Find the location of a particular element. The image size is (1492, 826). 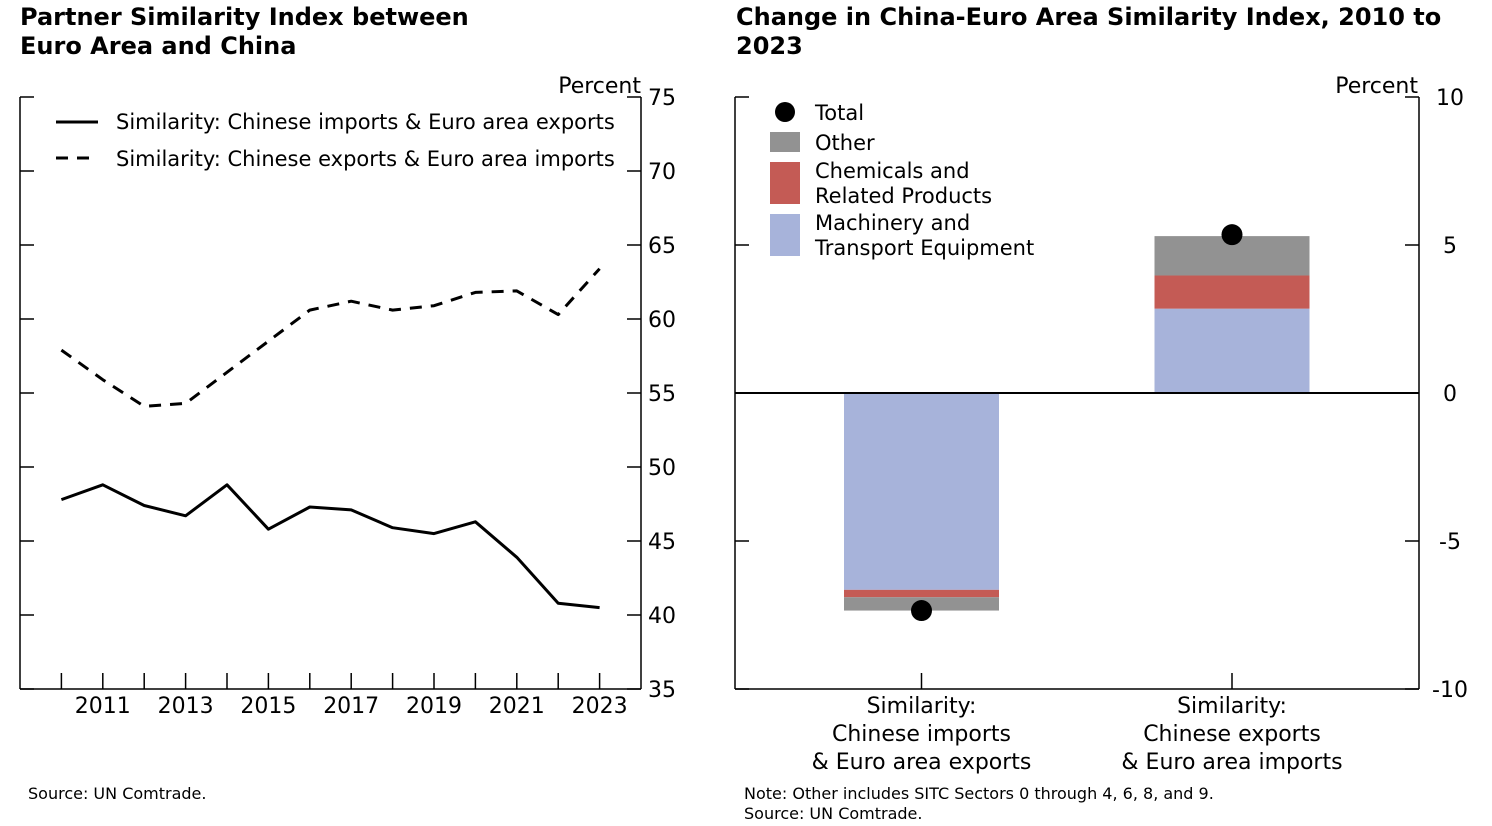

left-unit-label: Percent is located at coordinates (599, 86).